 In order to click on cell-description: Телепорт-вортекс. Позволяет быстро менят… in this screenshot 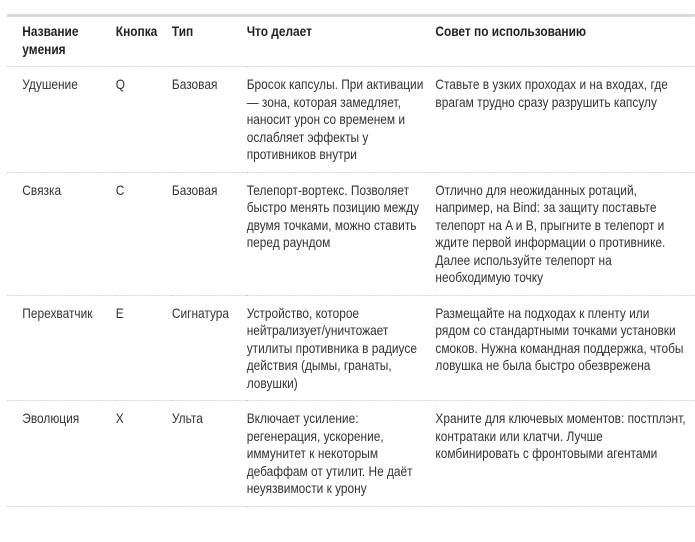, I will do `click(333, 216)`.